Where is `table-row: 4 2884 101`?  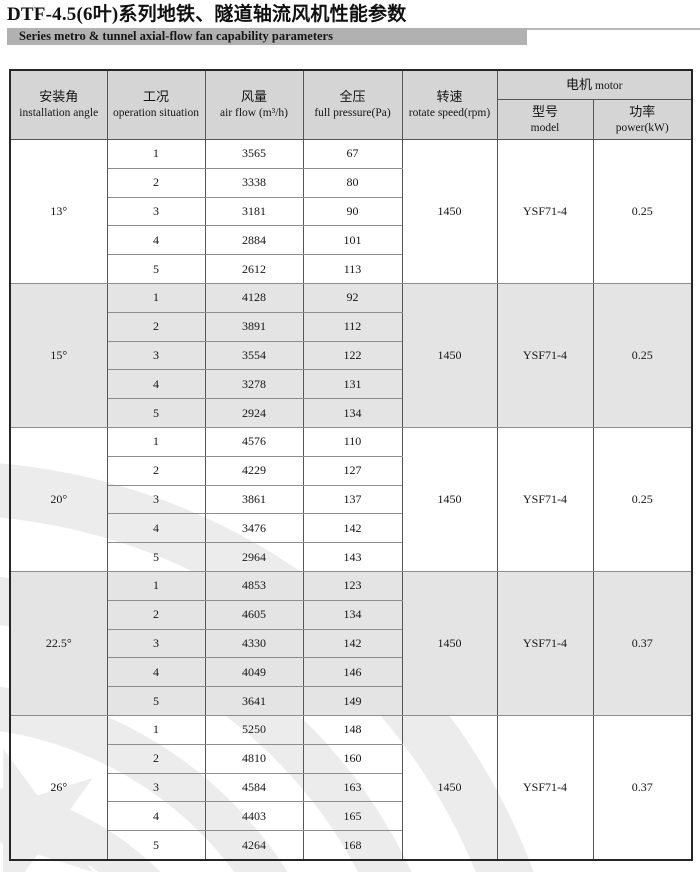 table-row: 4 2884 101 is located at coordinates (351, 240).